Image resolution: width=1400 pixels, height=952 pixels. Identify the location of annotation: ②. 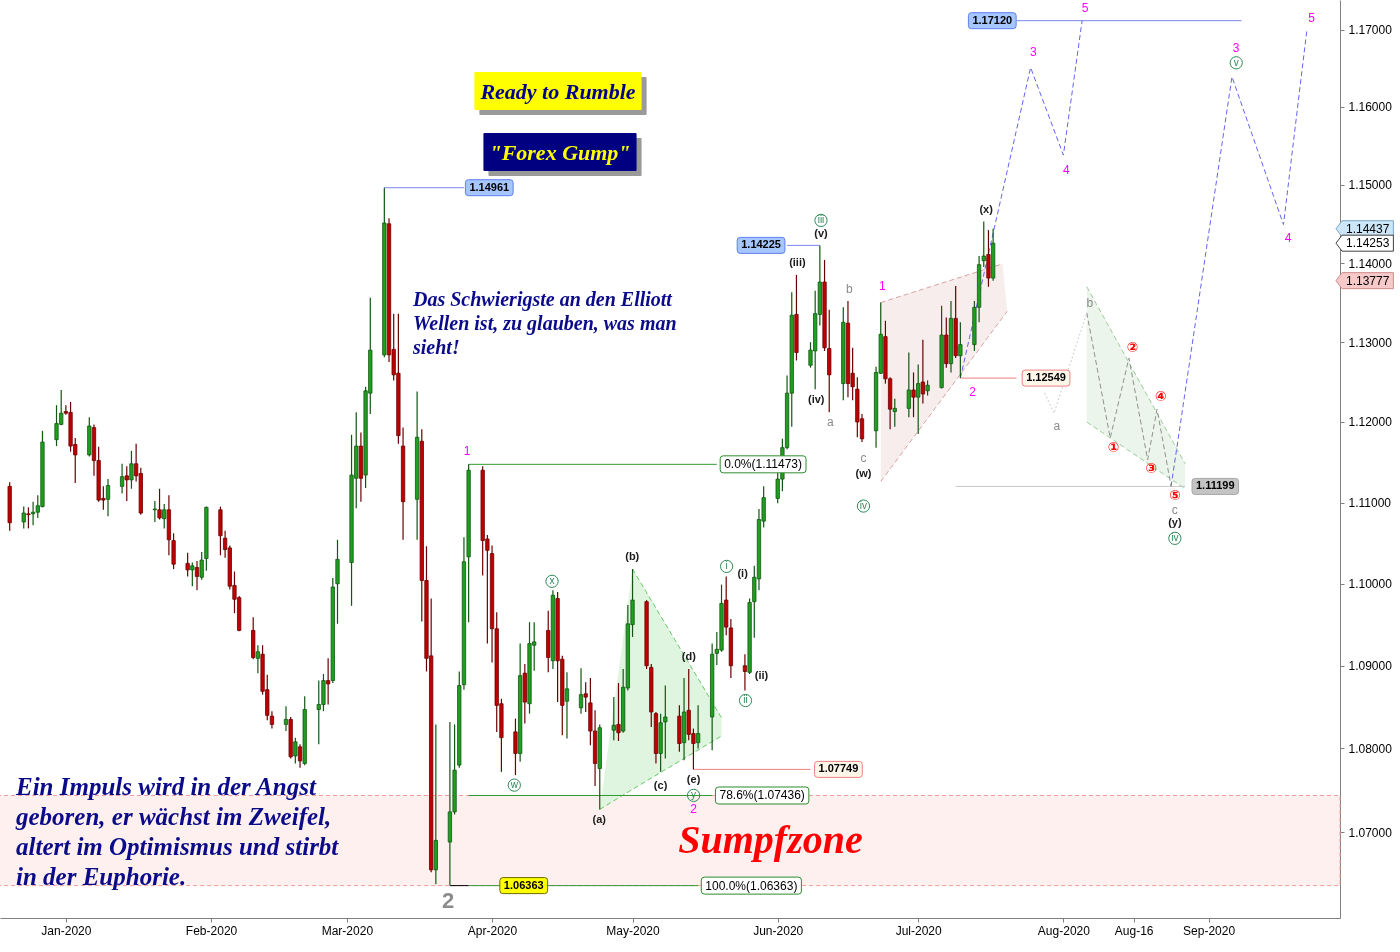
(1132, 347).